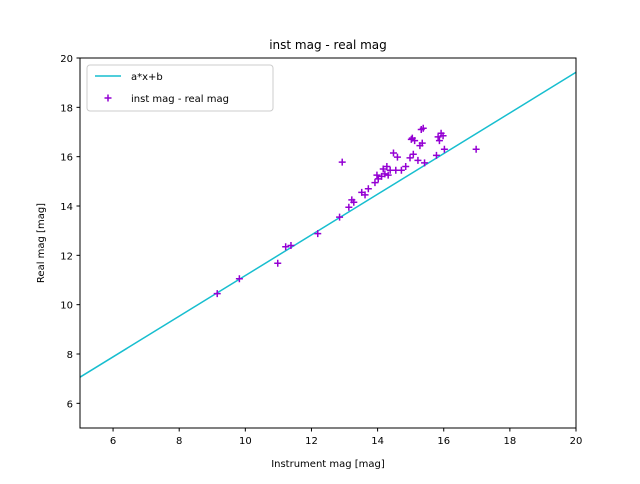  What do you see at coordinates (66, 59) in the screenshot?
I see `y-tick-label: 20` at bounding box center [66, 59].